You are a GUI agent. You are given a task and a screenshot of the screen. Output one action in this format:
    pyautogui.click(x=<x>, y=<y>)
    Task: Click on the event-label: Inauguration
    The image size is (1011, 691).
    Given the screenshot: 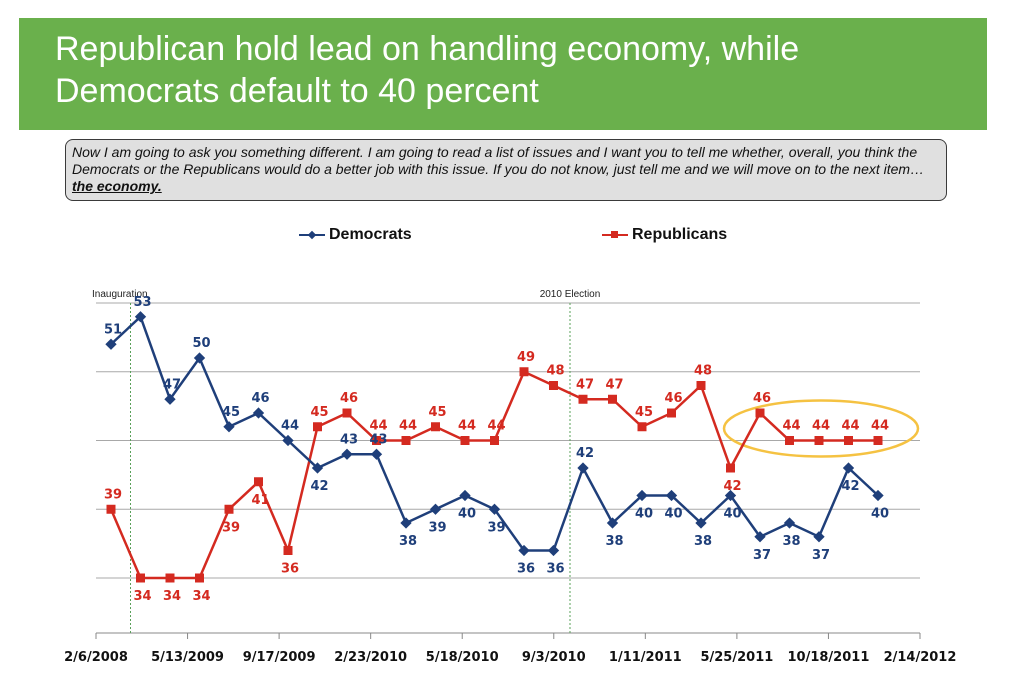 What is the action you would take?
    pyautogui.click(x=120, y=294)
    